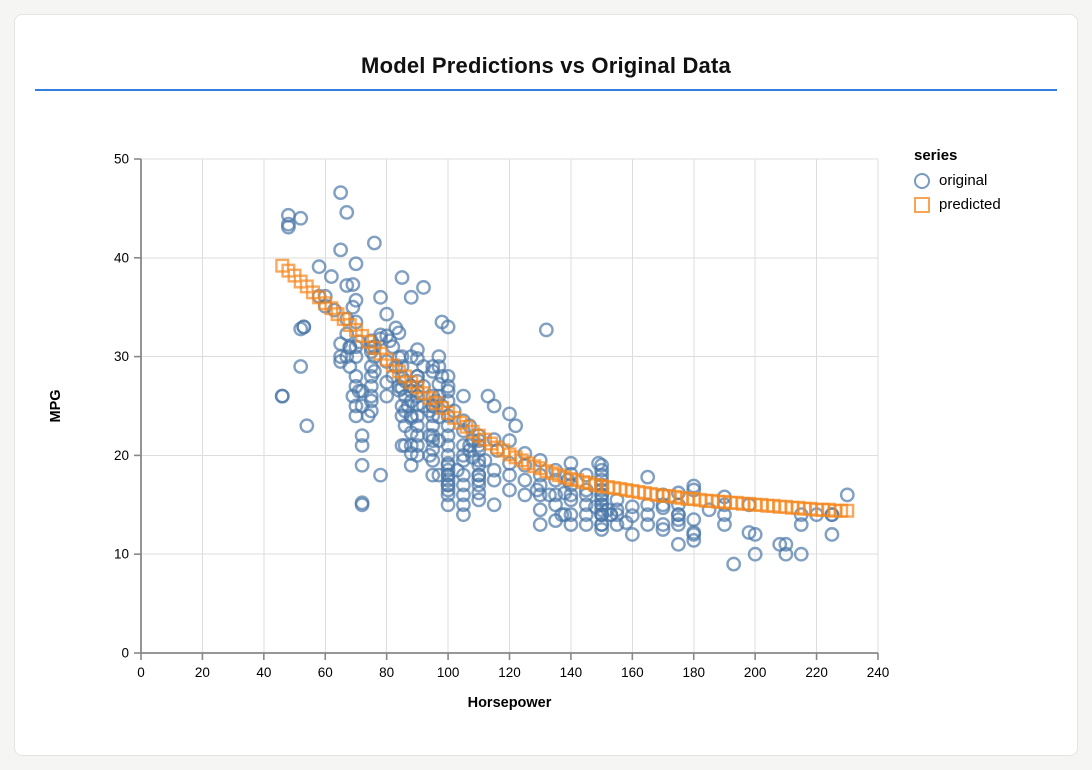 The width and height of the screenshot is (1092, 770). I want to click on y-tick-label: 30, so click(121, 356).